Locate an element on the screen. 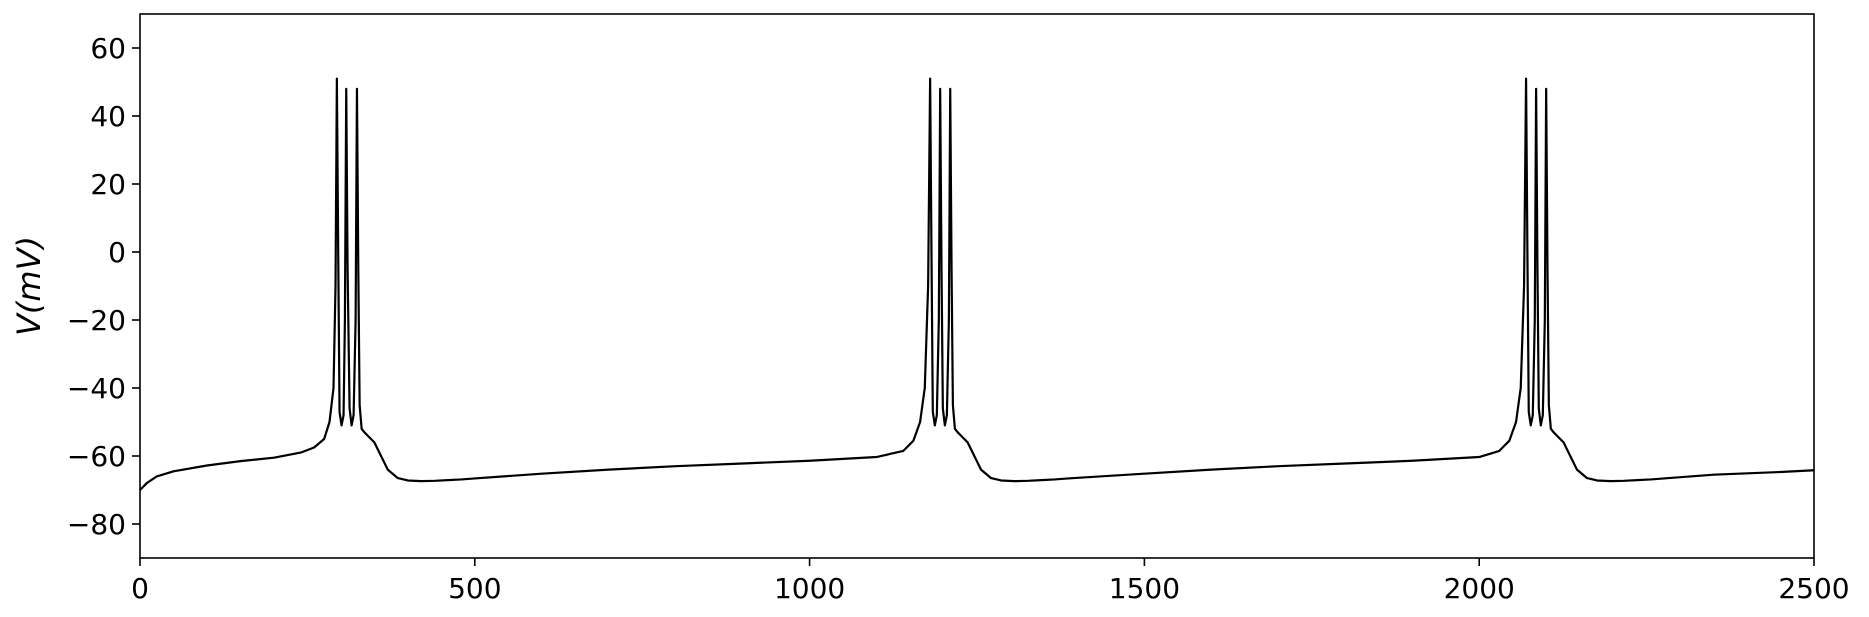 The height and width of the screenshot is (617, 1869). x-tick-label: 1000 is located at coordinates (809, 588).